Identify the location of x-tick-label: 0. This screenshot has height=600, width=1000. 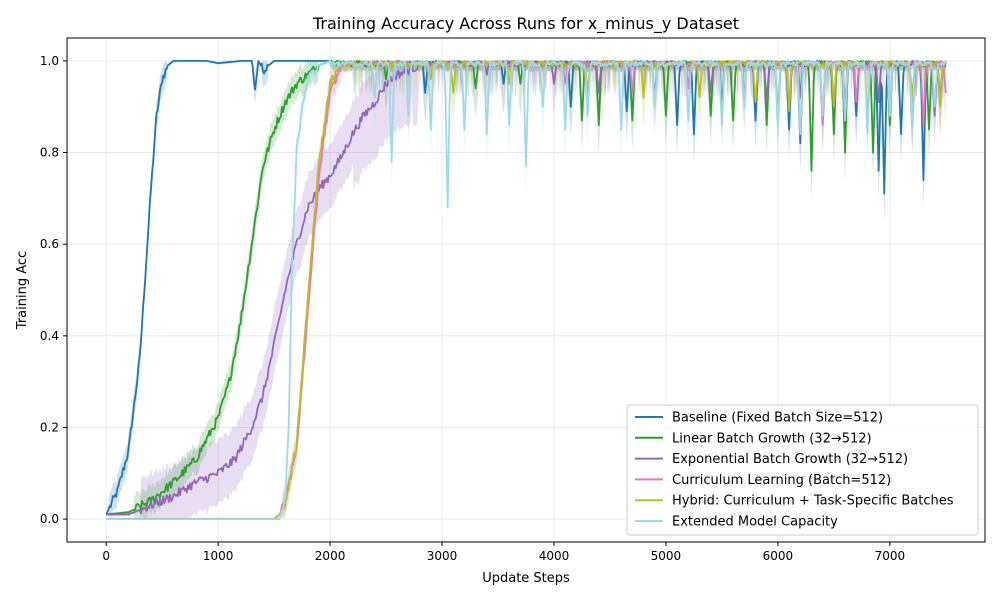
(106, 556).